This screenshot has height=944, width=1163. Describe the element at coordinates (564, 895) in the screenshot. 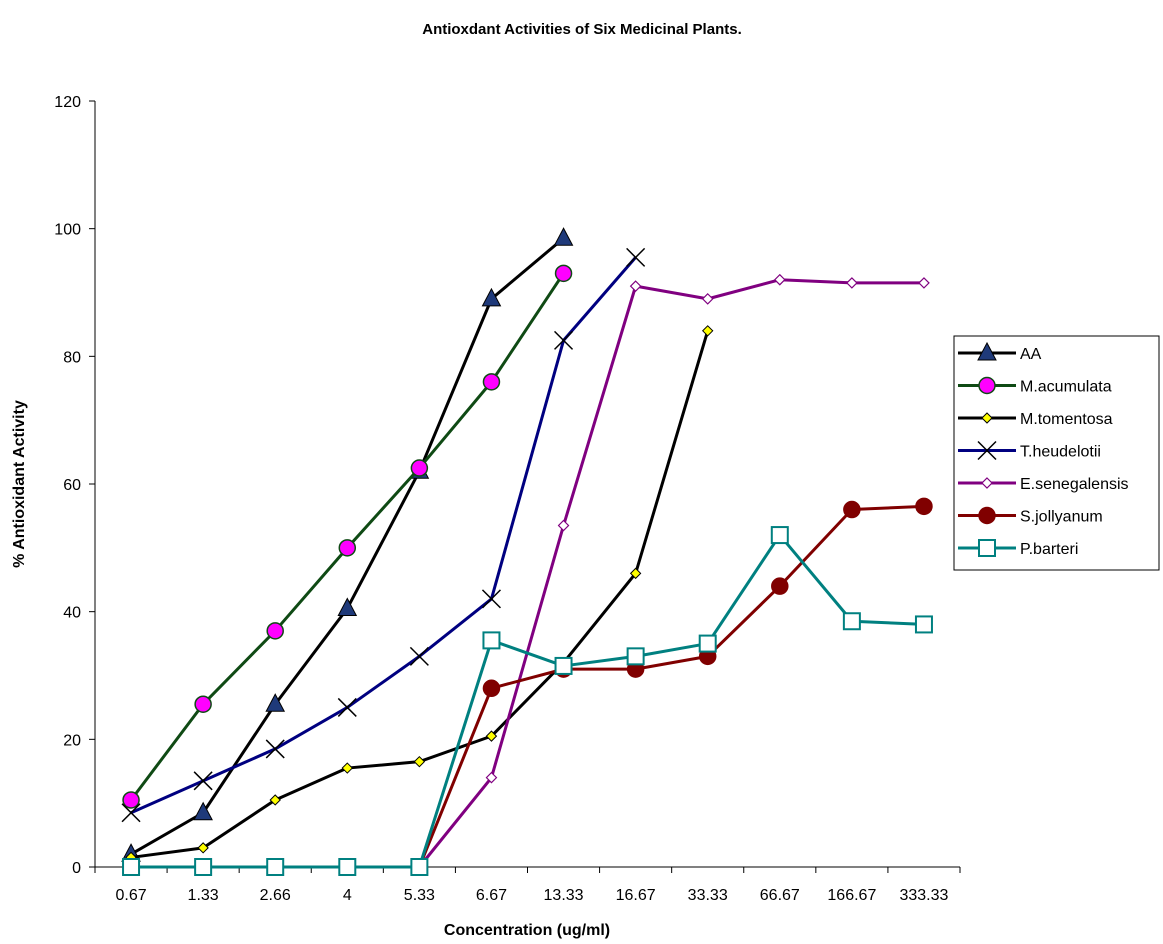

I see `x-tick-label: 13.33` at that location.